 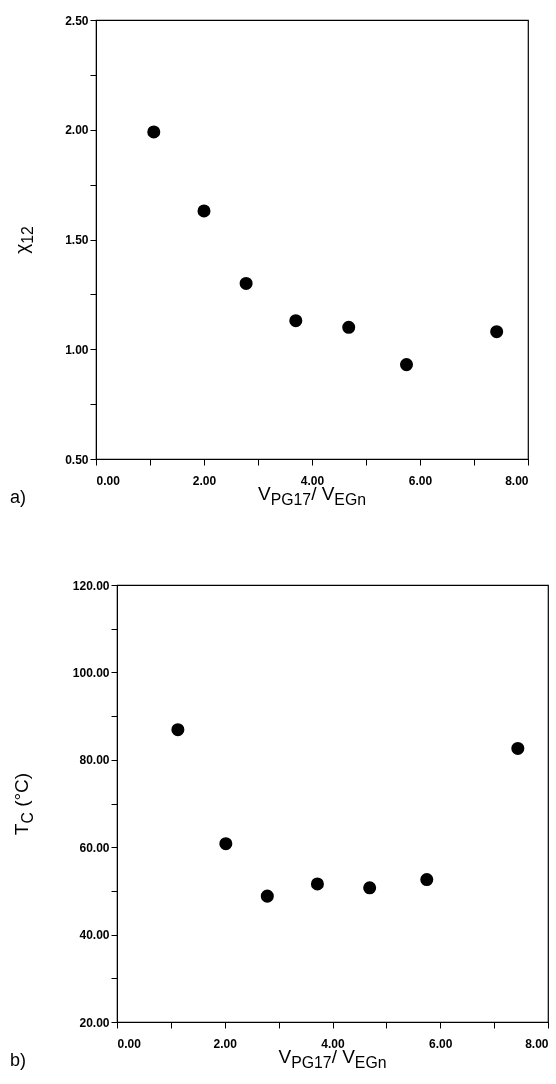 What do you see at coordinates (18, 497) in the screenshot?
I see `text: a)` at bounding box center [18, 497].